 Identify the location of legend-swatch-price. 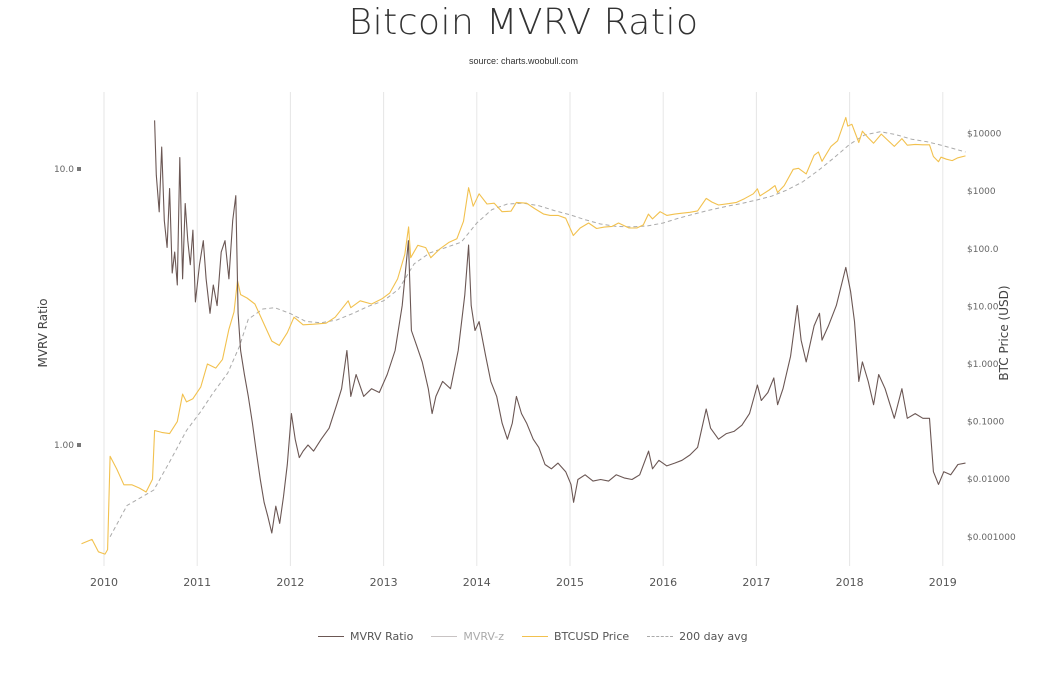
(535, 636).